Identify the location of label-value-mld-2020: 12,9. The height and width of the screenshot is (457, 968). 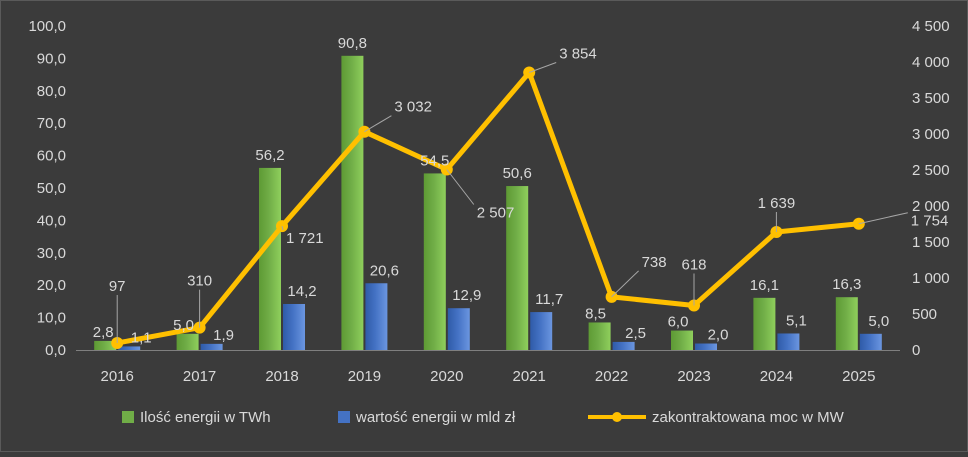
(466, 295).